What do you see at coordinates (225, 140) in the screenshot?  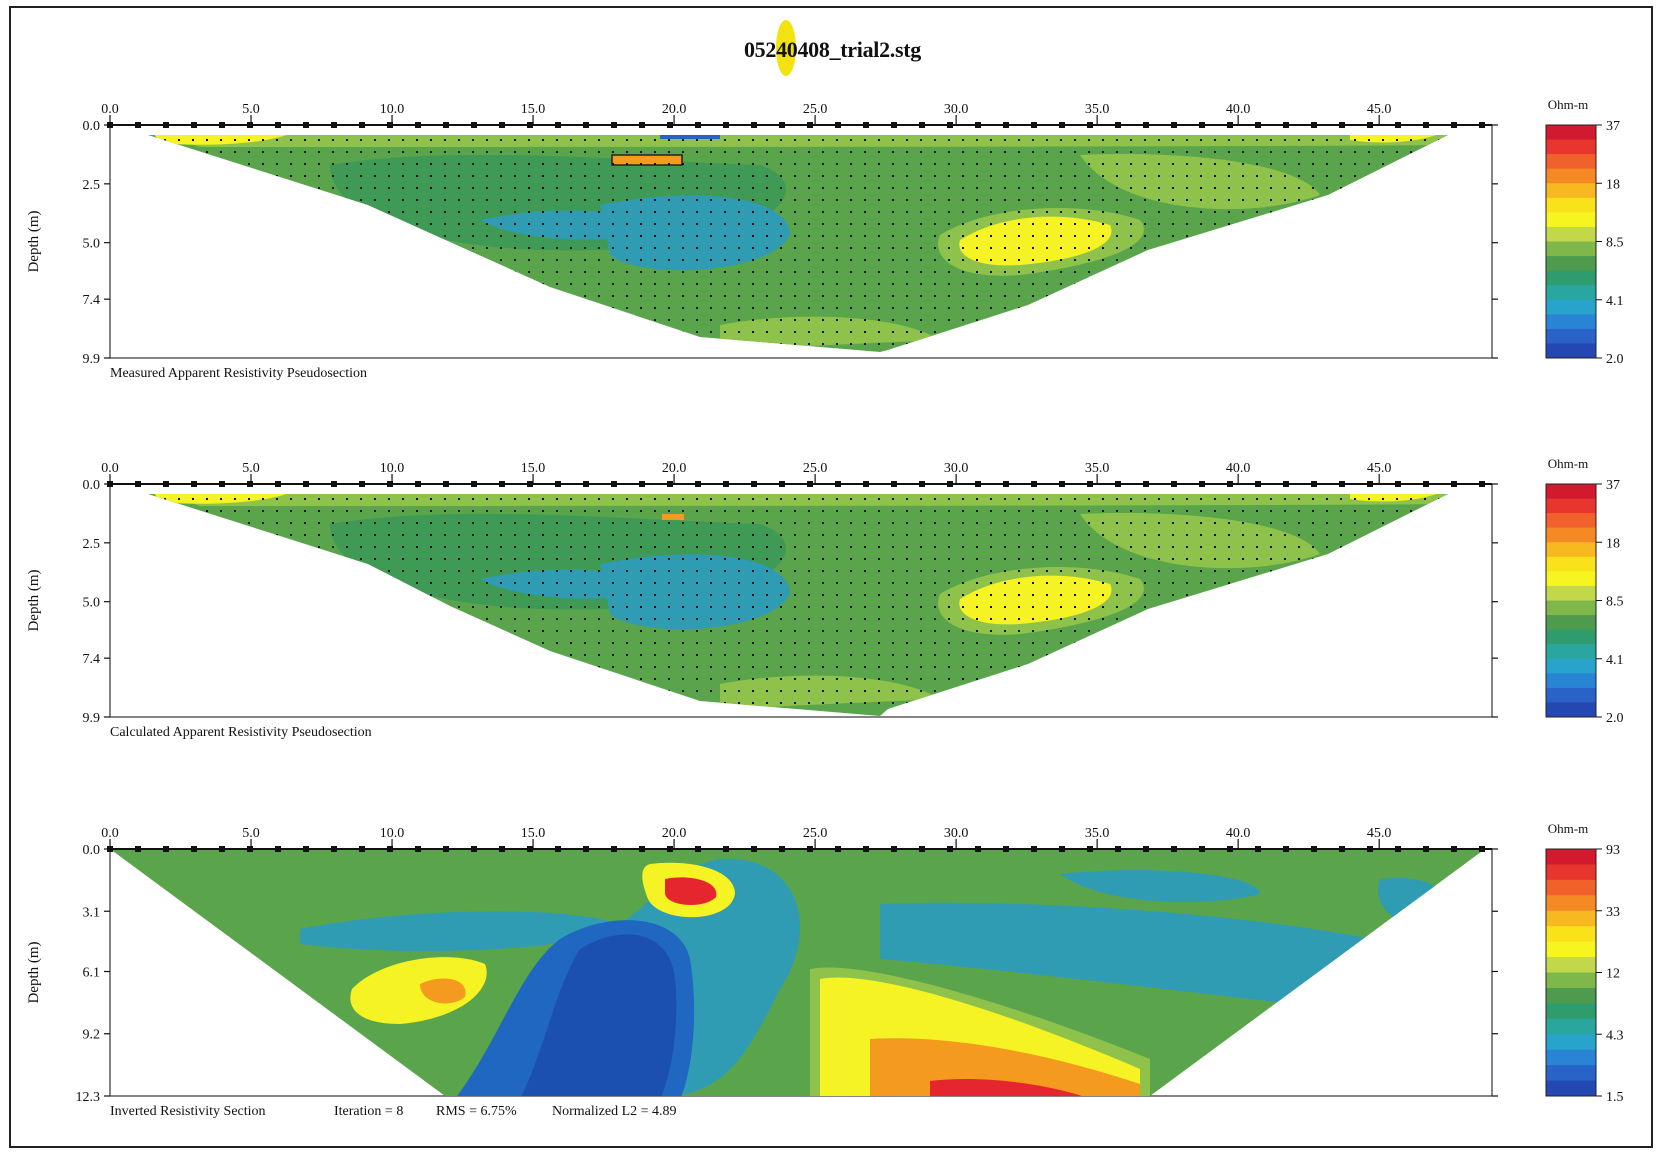 I see `surface-high-zone` at bounding box center [225, 140].